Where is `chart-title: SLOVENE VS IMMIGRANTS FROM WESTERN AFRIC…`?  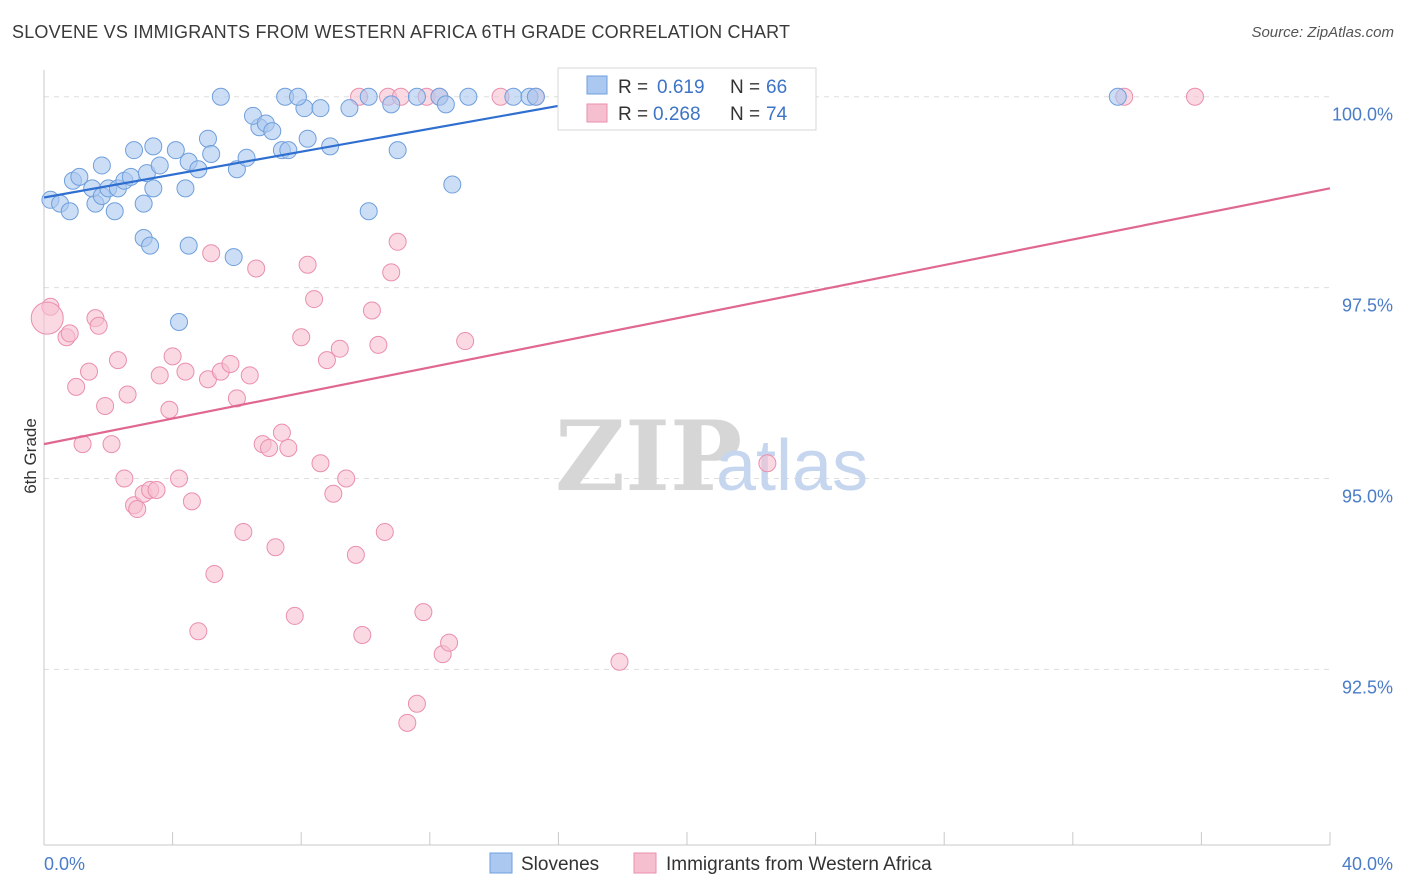 chart-title: SLOVENE VS IMMIGRANTS FROM WESTERN AFRIC… is located at coordinates (401, 32).